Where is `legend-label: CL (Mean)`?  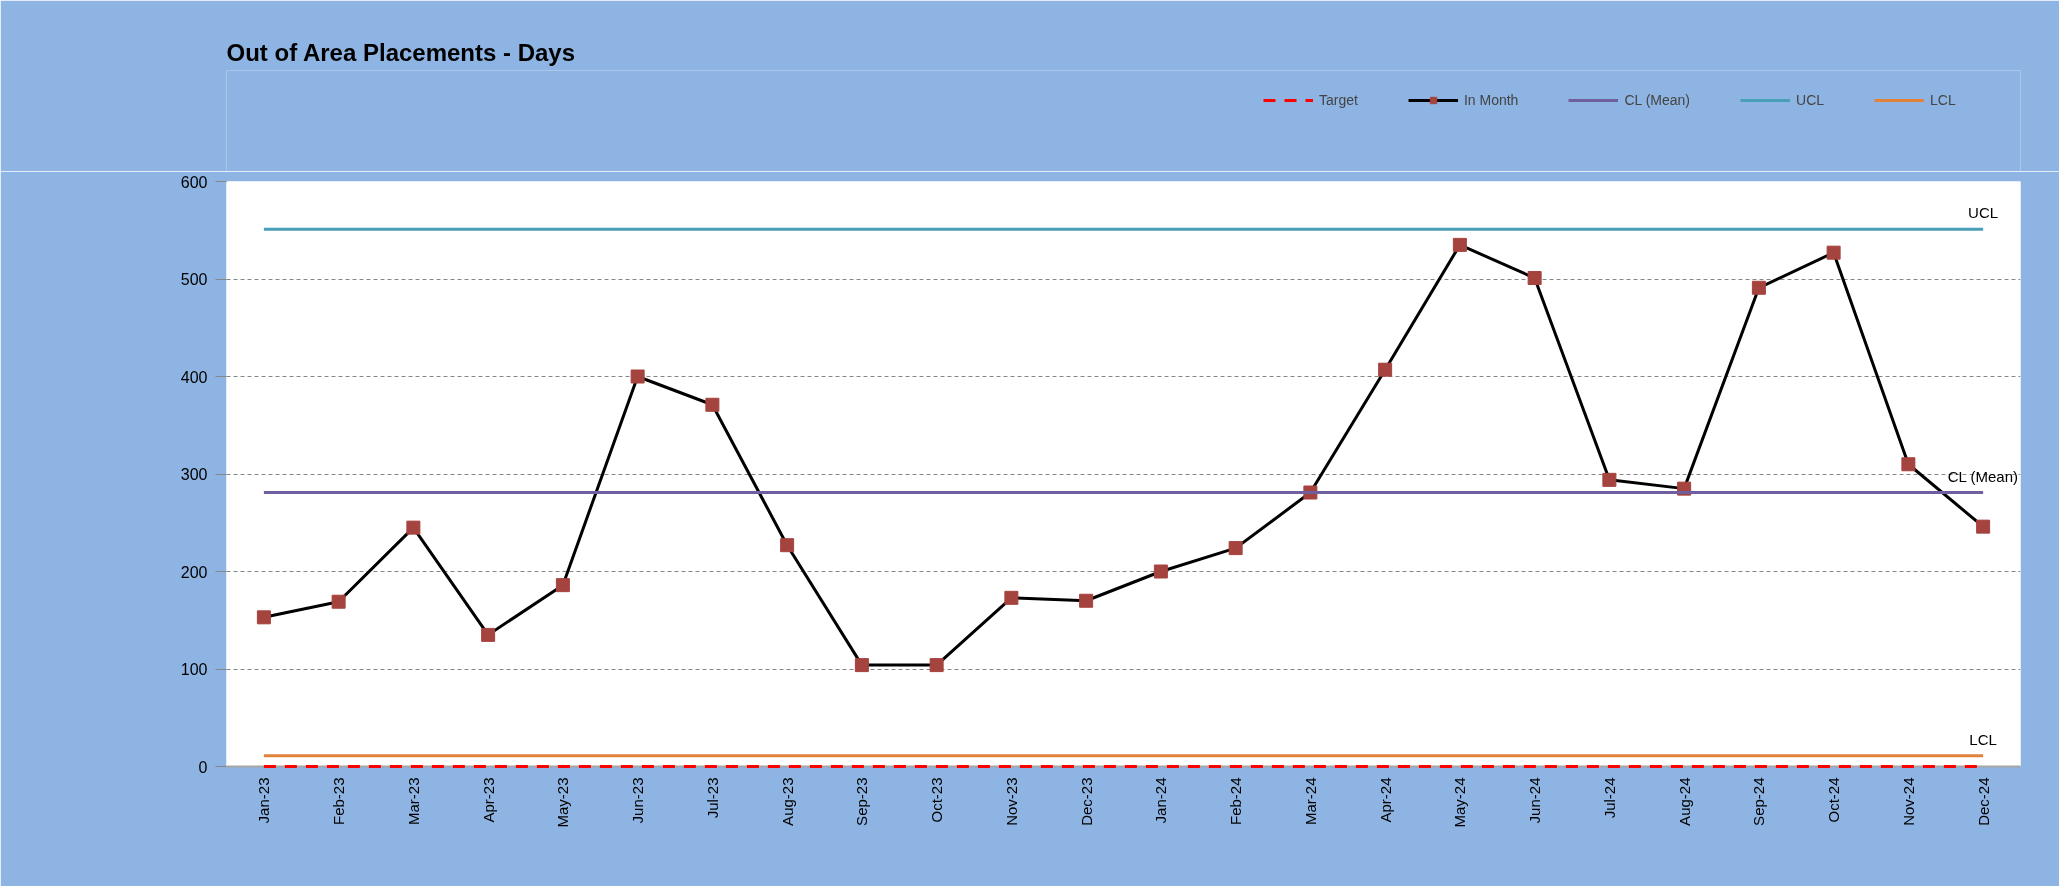 legend-label: CL (Mean) is located at coordinates (1657, 100).